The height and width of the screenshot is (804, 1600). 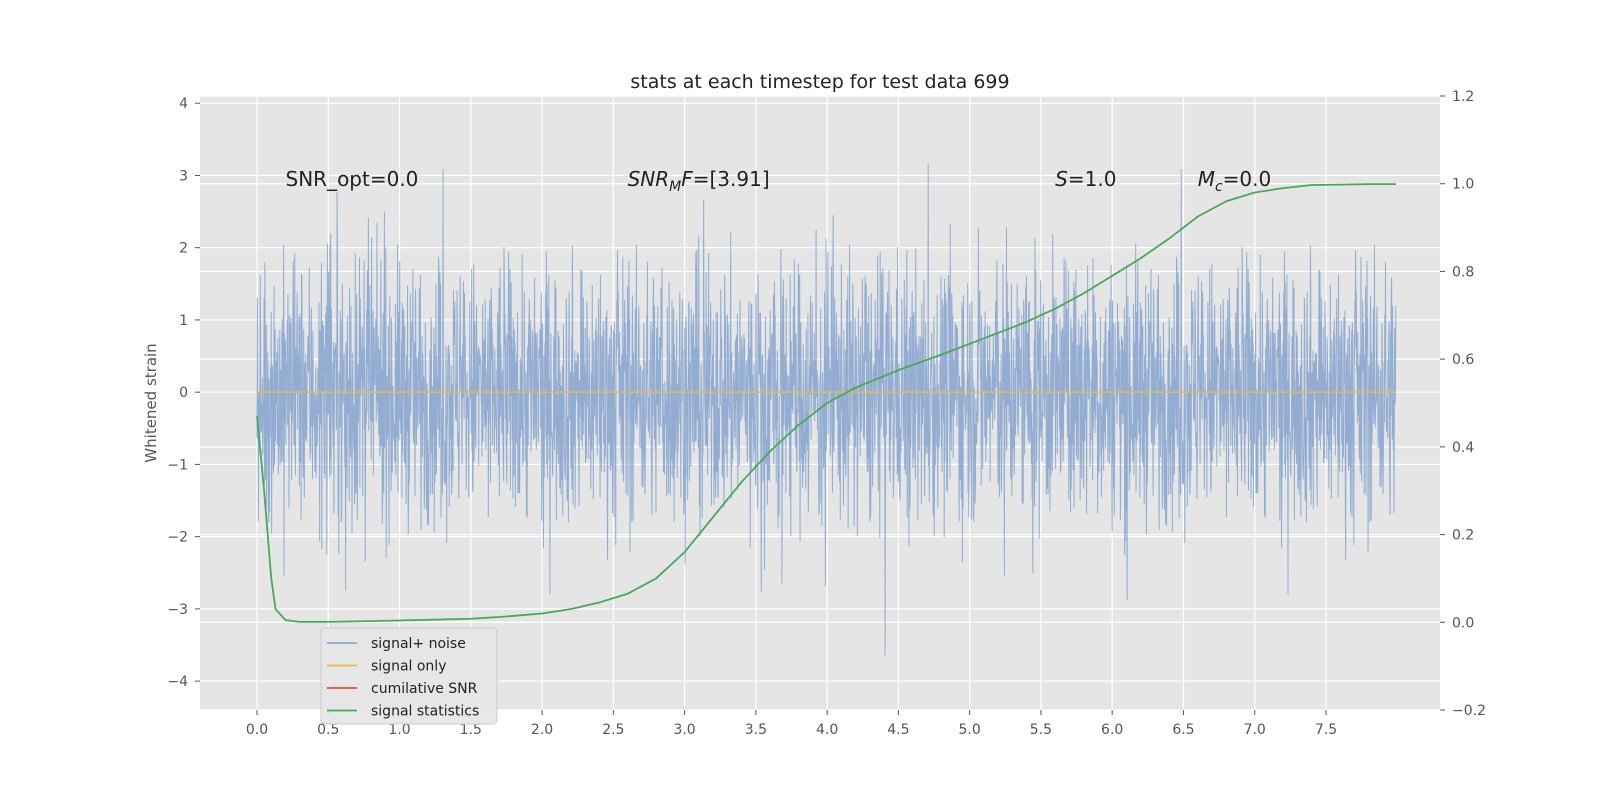 What do you see at coordinates (352, 179) in the screenshot?
I see `annotation-snr-opt: SNR_opt=0.0` at bounding box center [352, 179].